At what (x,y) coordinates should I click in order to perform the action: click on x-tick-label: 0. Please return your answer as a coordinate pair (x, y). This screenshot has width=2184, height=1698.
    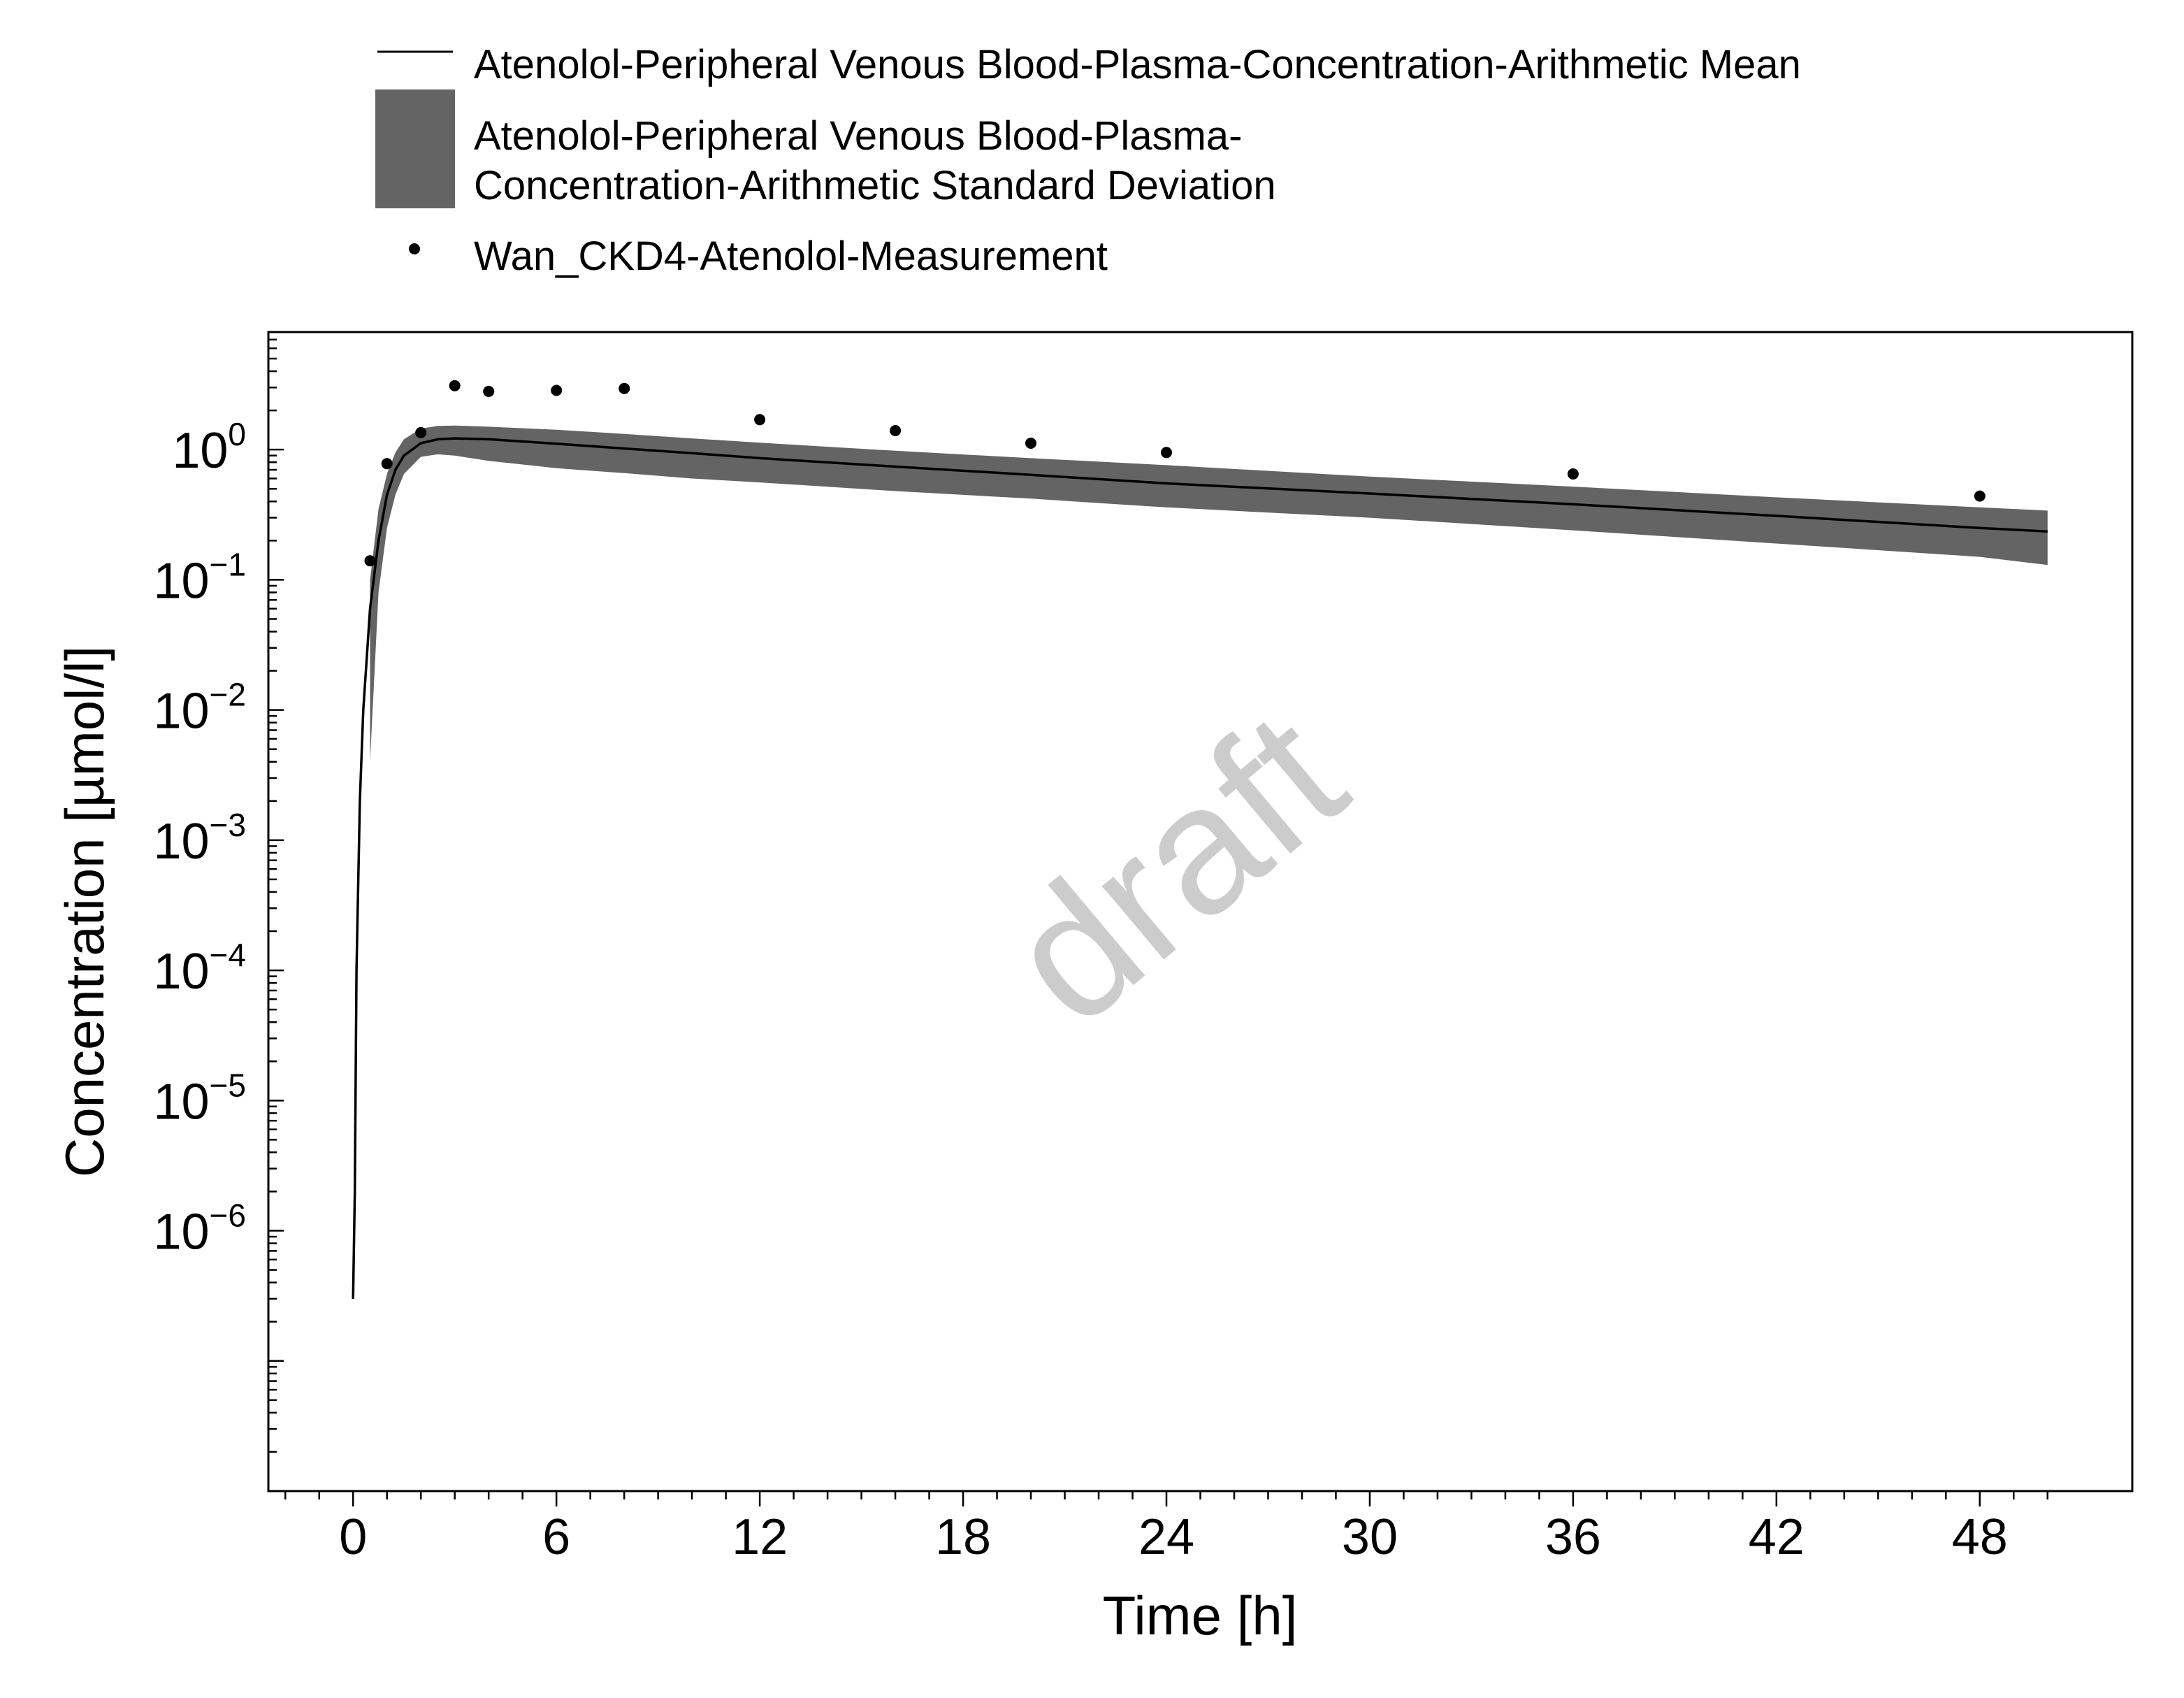
    Looking at the image, I should click on (353, 1537).